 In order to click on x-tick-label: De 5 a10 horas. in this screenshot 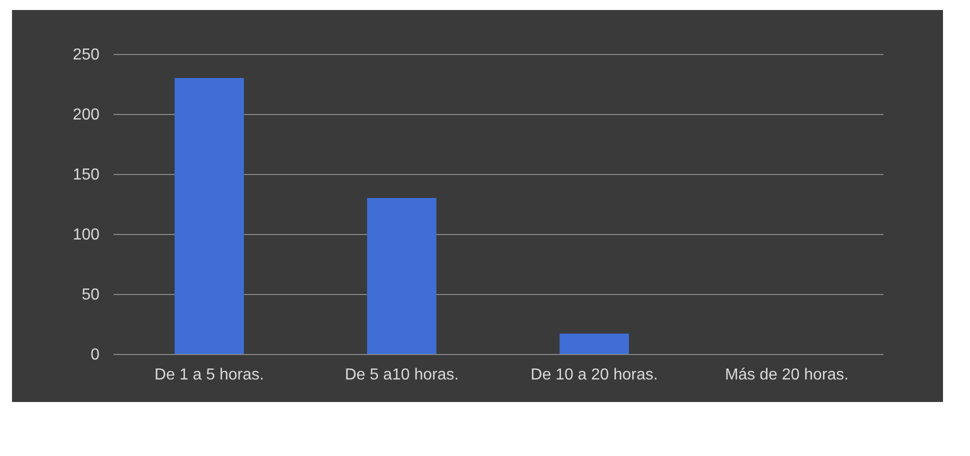, I will do `click(401, 375)`.